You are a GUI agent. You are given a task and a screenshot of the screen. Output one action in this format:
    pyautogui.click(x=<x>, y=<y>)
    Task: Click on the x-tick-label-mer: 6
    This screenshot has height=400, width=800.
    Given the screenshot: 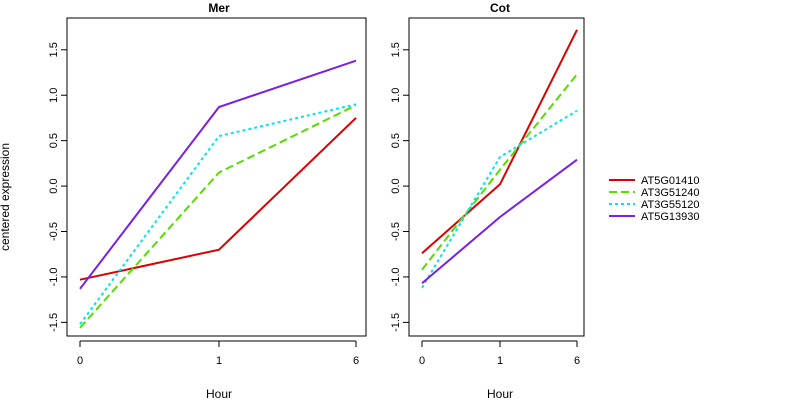 What is the action you would take?
    pyautogui.click(x=356, y=361)
    